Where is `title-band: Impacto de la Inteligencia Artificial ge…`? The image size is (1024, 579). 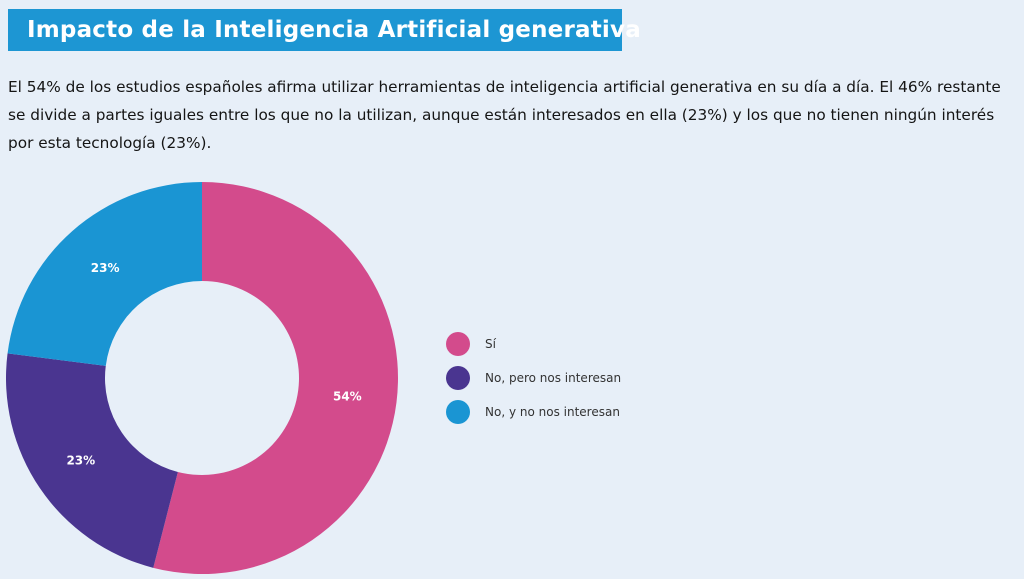
title-band: Impacto de la Inteligencia Artificial ge… is located at coordinates (324, 30).